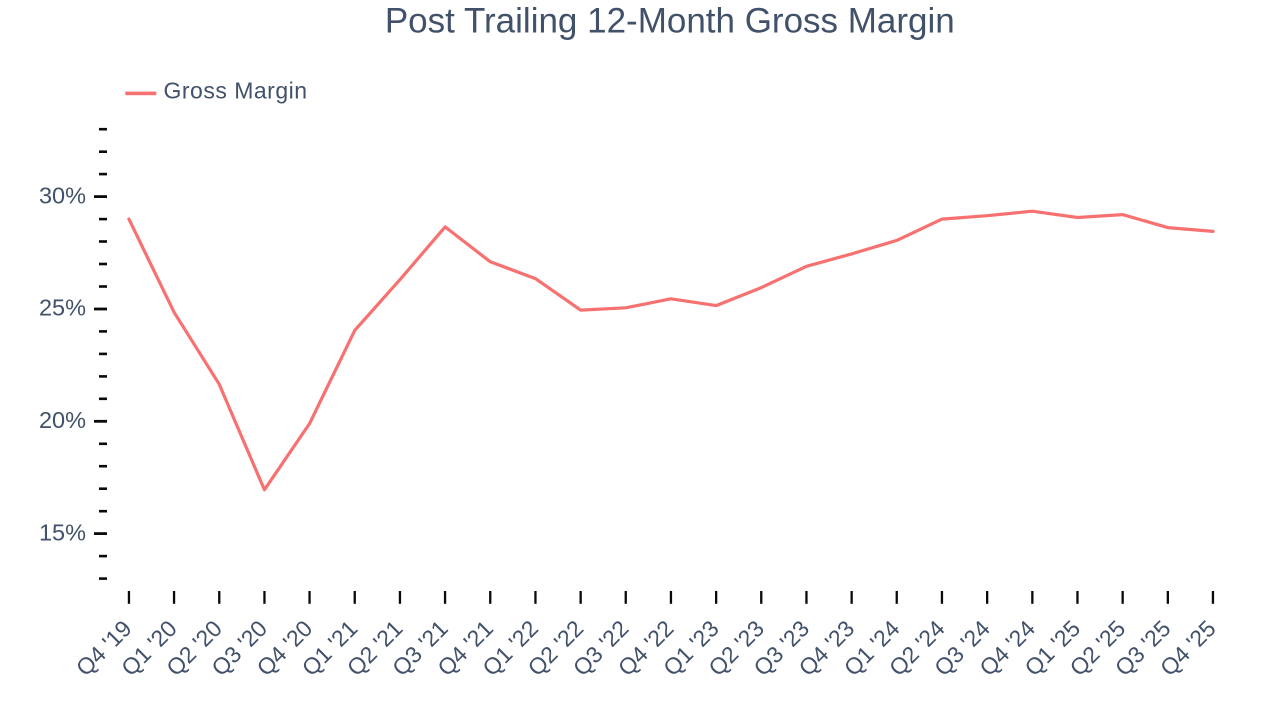 Image resolution: width=1280 pixels, height=720 pixels. Describe the element at coordinates (62, 195) in the screenshot. I see `svg-text: 30%` at that location.